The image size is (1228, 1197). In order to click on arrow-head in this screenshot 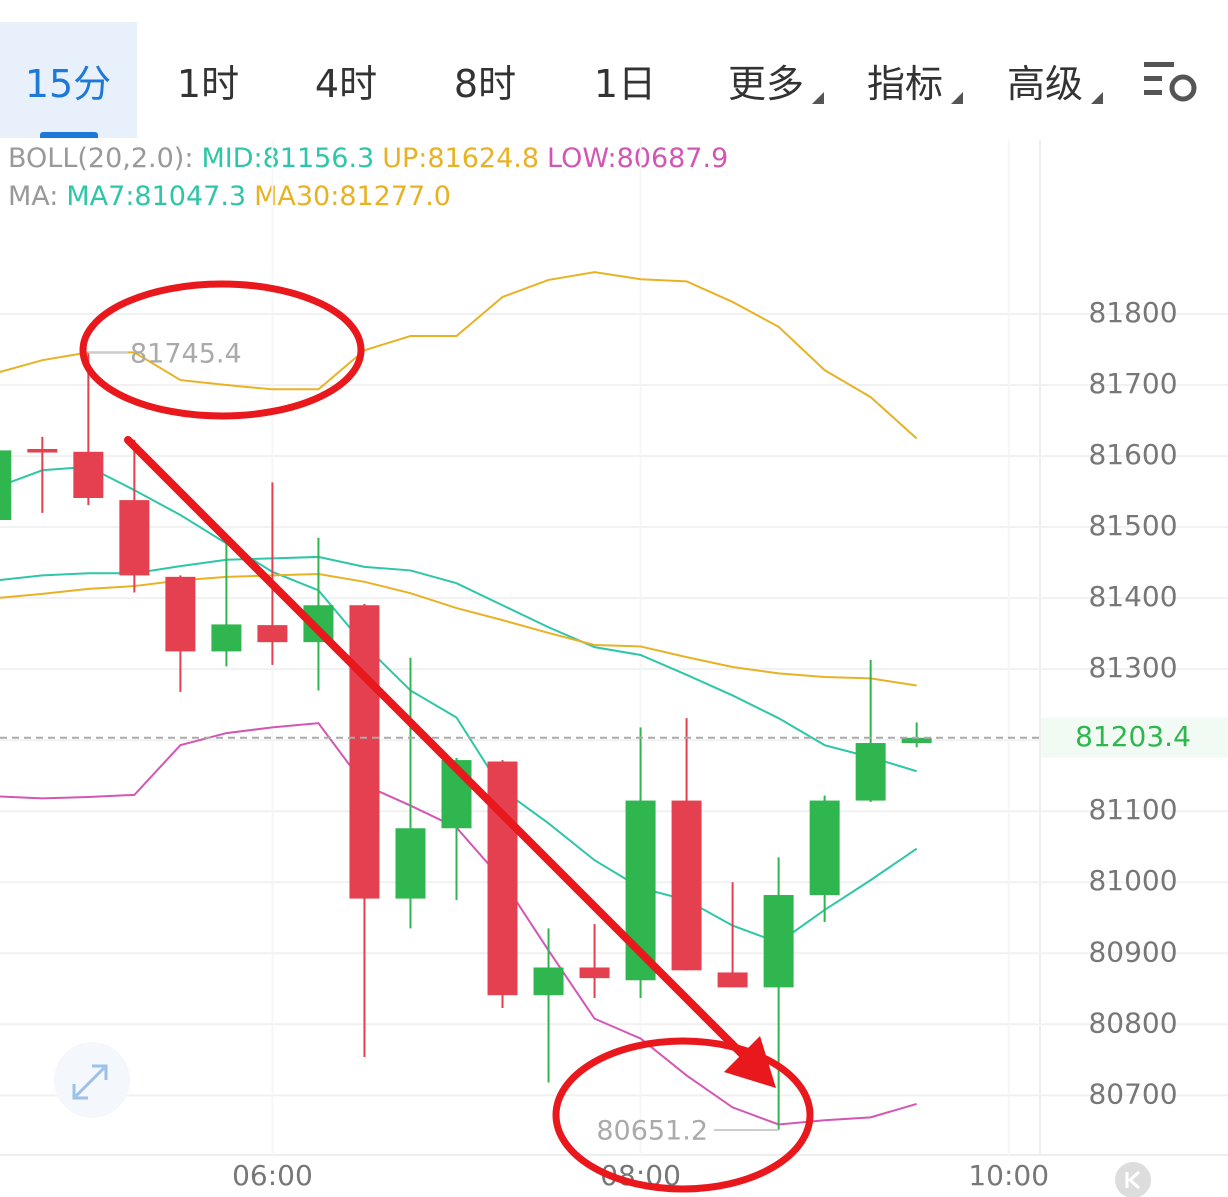, I will do `click(750, 1062)`.